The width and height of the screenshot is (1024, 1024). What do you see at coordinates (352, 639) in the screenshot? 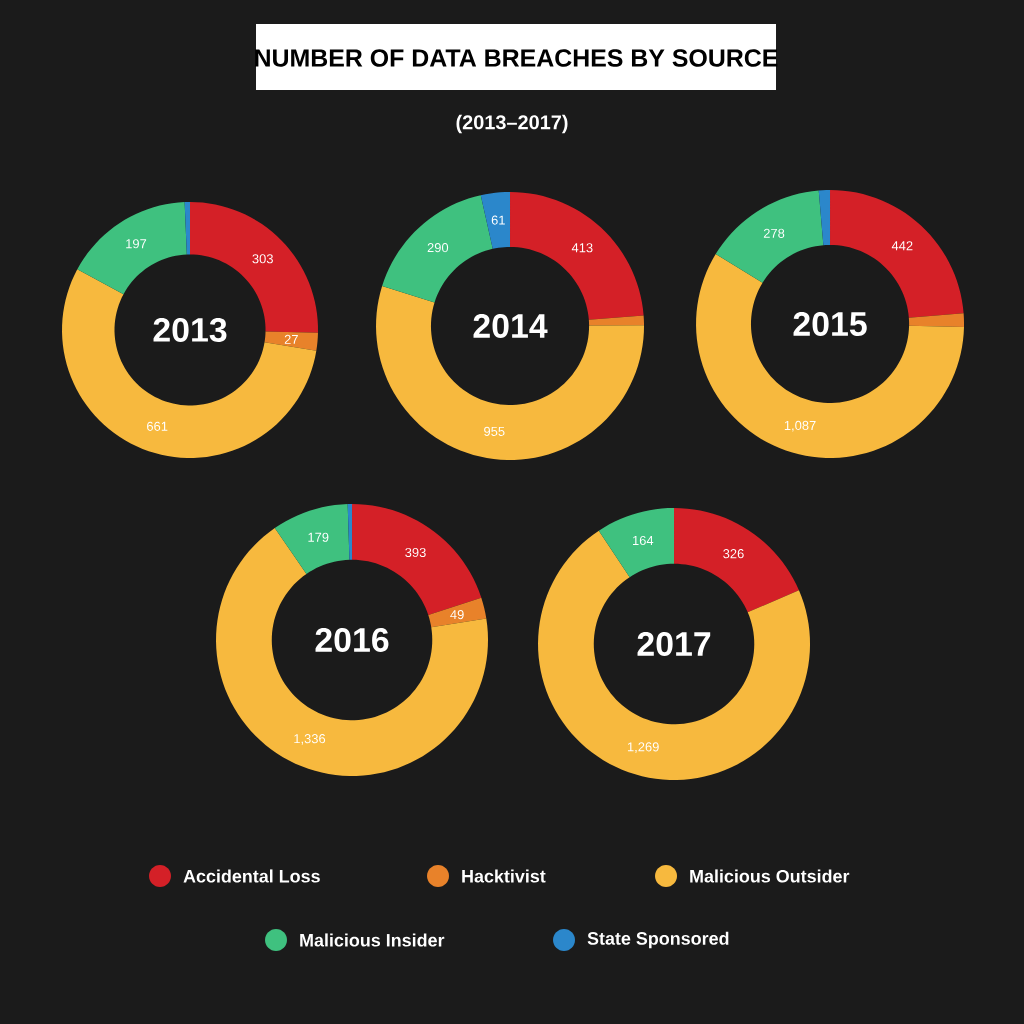
I see `text: 2016` at bounding box center [352, 639].